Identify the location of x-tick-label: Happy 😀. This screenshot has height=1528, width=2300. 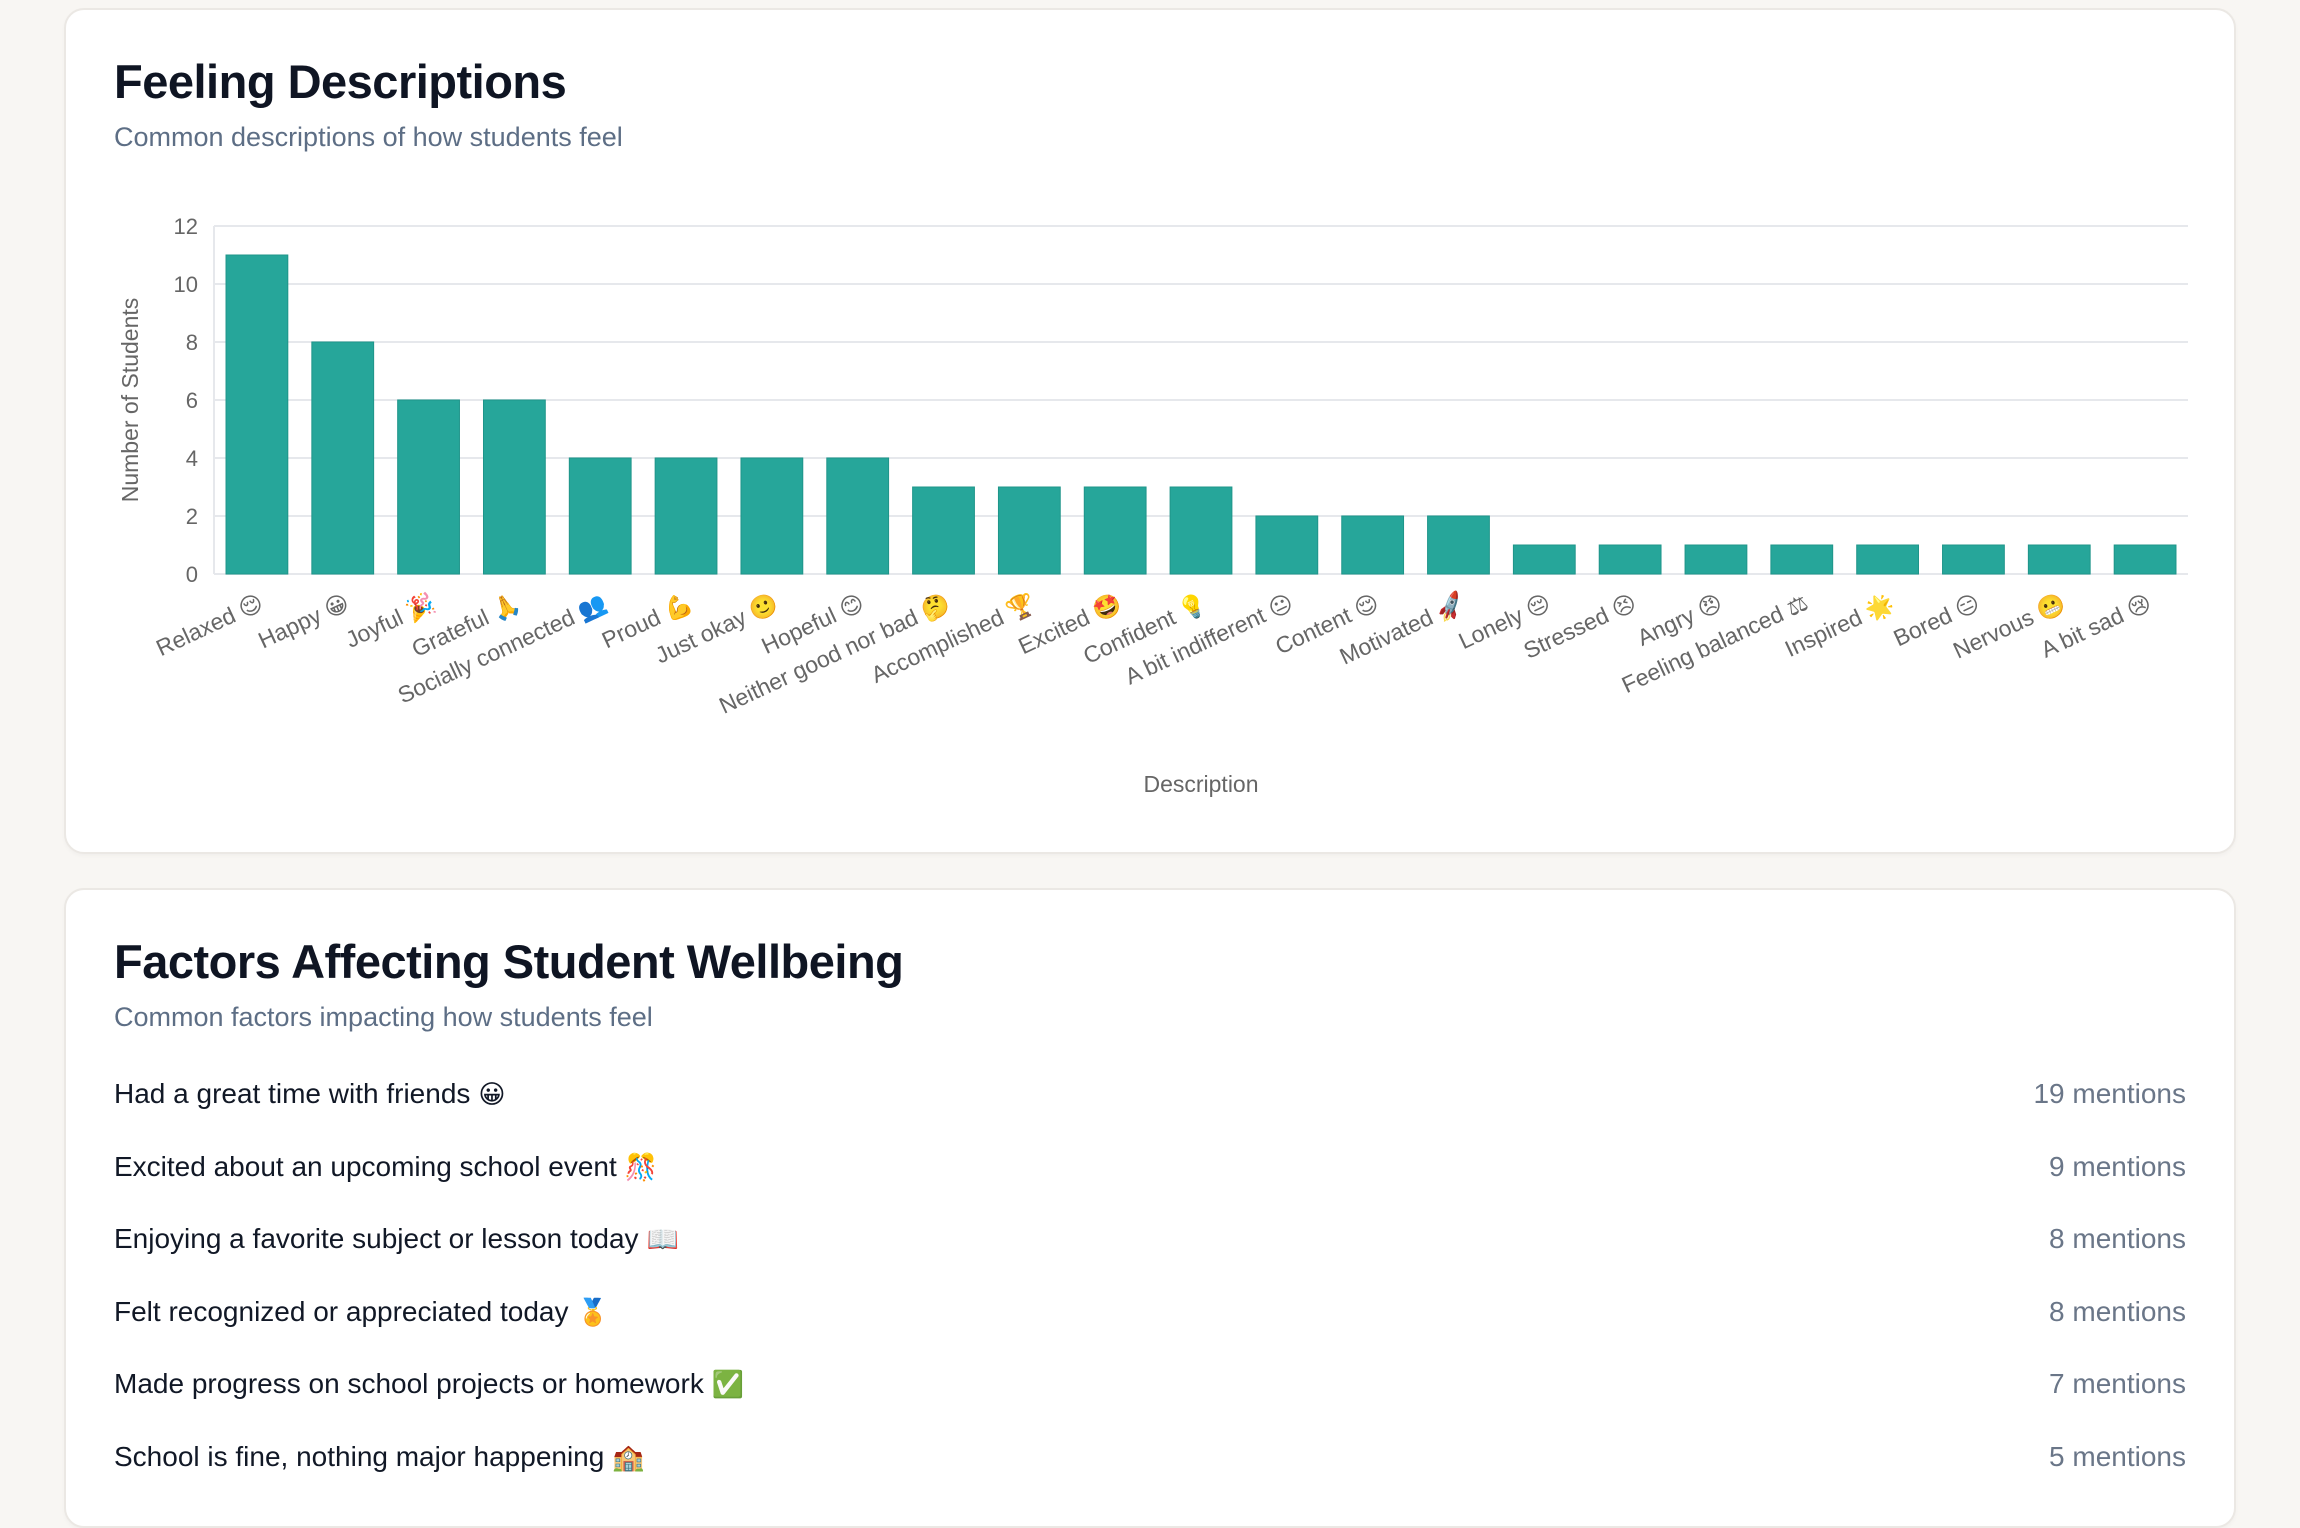
(303, 621).